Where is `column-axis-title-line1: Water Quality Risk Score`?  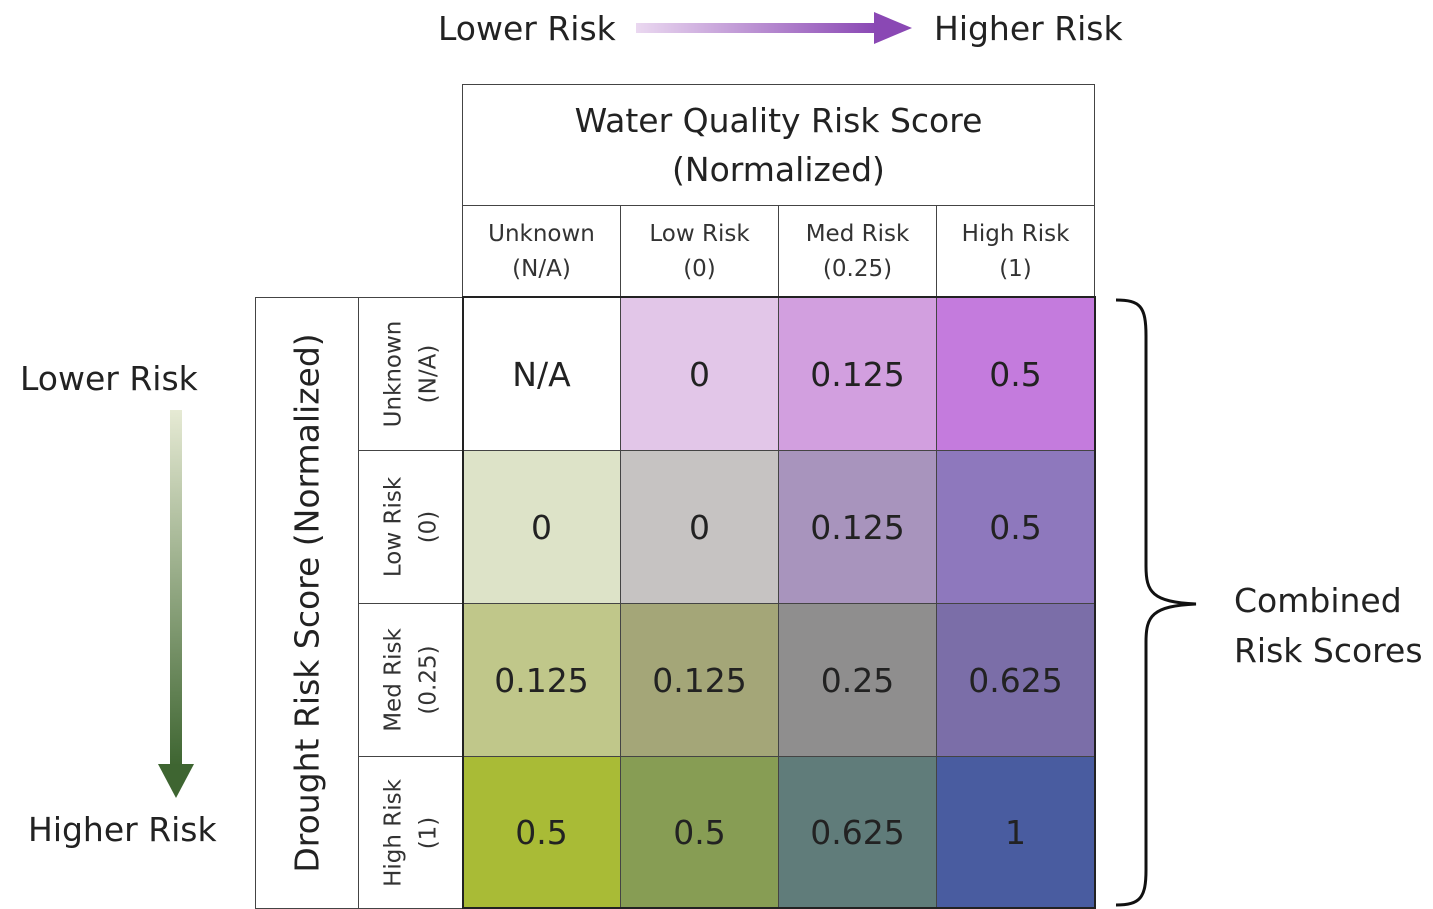 column-axis-title-line1: Water Quality Risk Score is located at coordinates (778, 120).